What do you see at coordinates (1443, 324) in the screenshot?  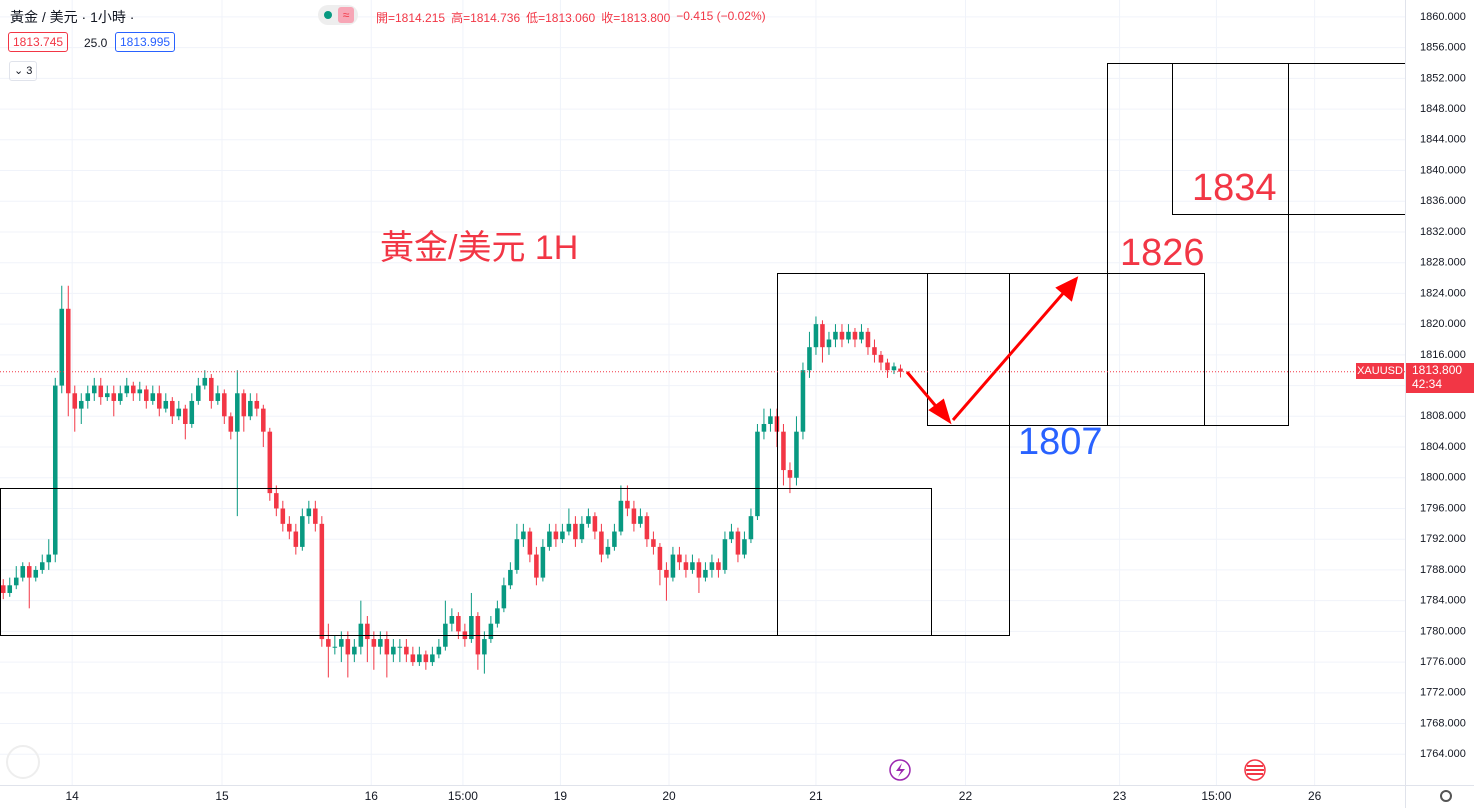 I see `y-tick-label: 1820.000` at bounding box center [1443, 324].